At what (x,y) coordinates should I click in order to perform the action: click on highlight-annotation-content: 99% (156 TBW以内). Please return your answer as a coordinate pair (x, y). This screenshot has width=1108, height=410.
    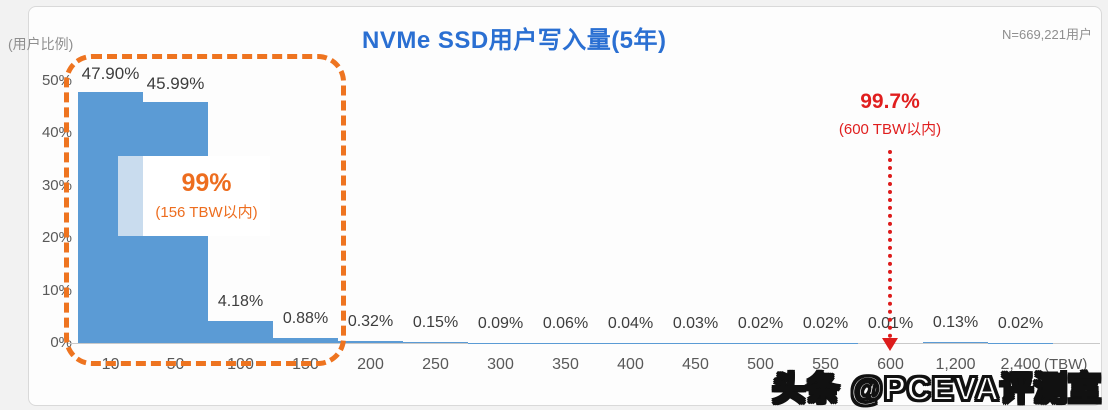
    Looking at the image, I should click on (206, 196).